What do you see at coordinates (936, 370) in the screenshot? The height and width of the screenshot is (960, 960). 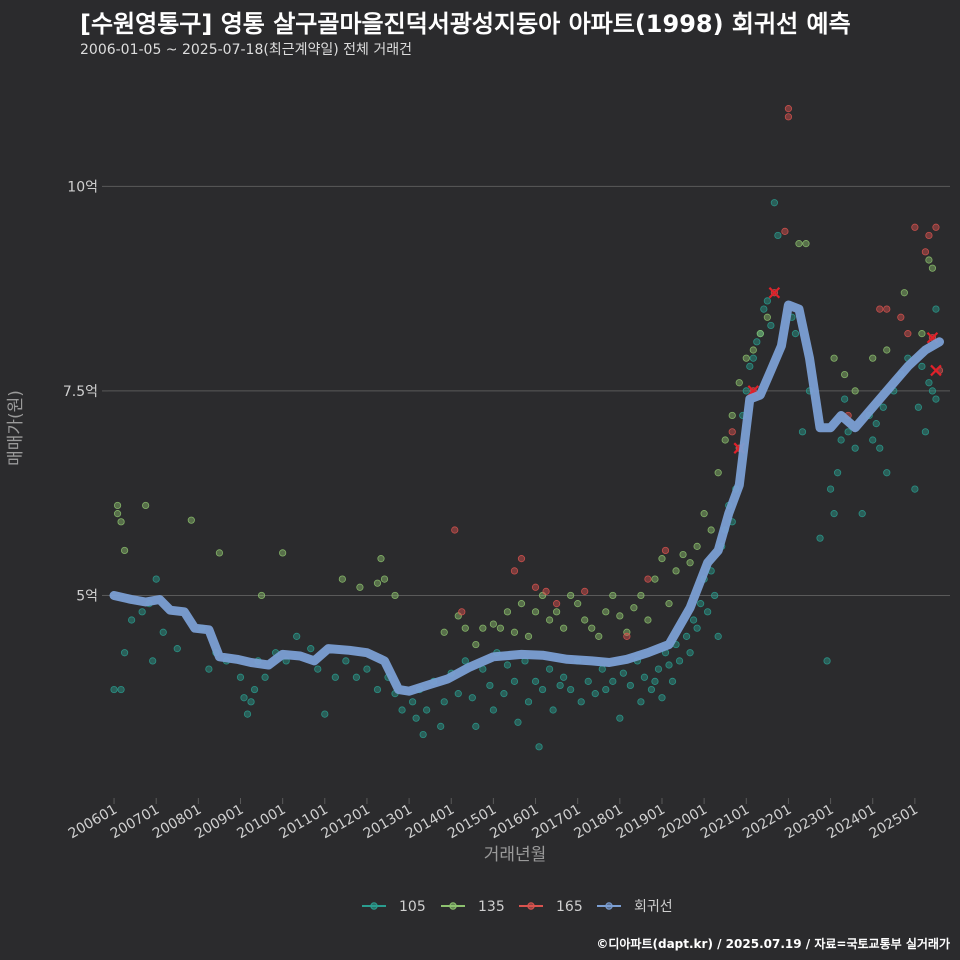 I see `highlight-marker` at bounding box center [936, 370].